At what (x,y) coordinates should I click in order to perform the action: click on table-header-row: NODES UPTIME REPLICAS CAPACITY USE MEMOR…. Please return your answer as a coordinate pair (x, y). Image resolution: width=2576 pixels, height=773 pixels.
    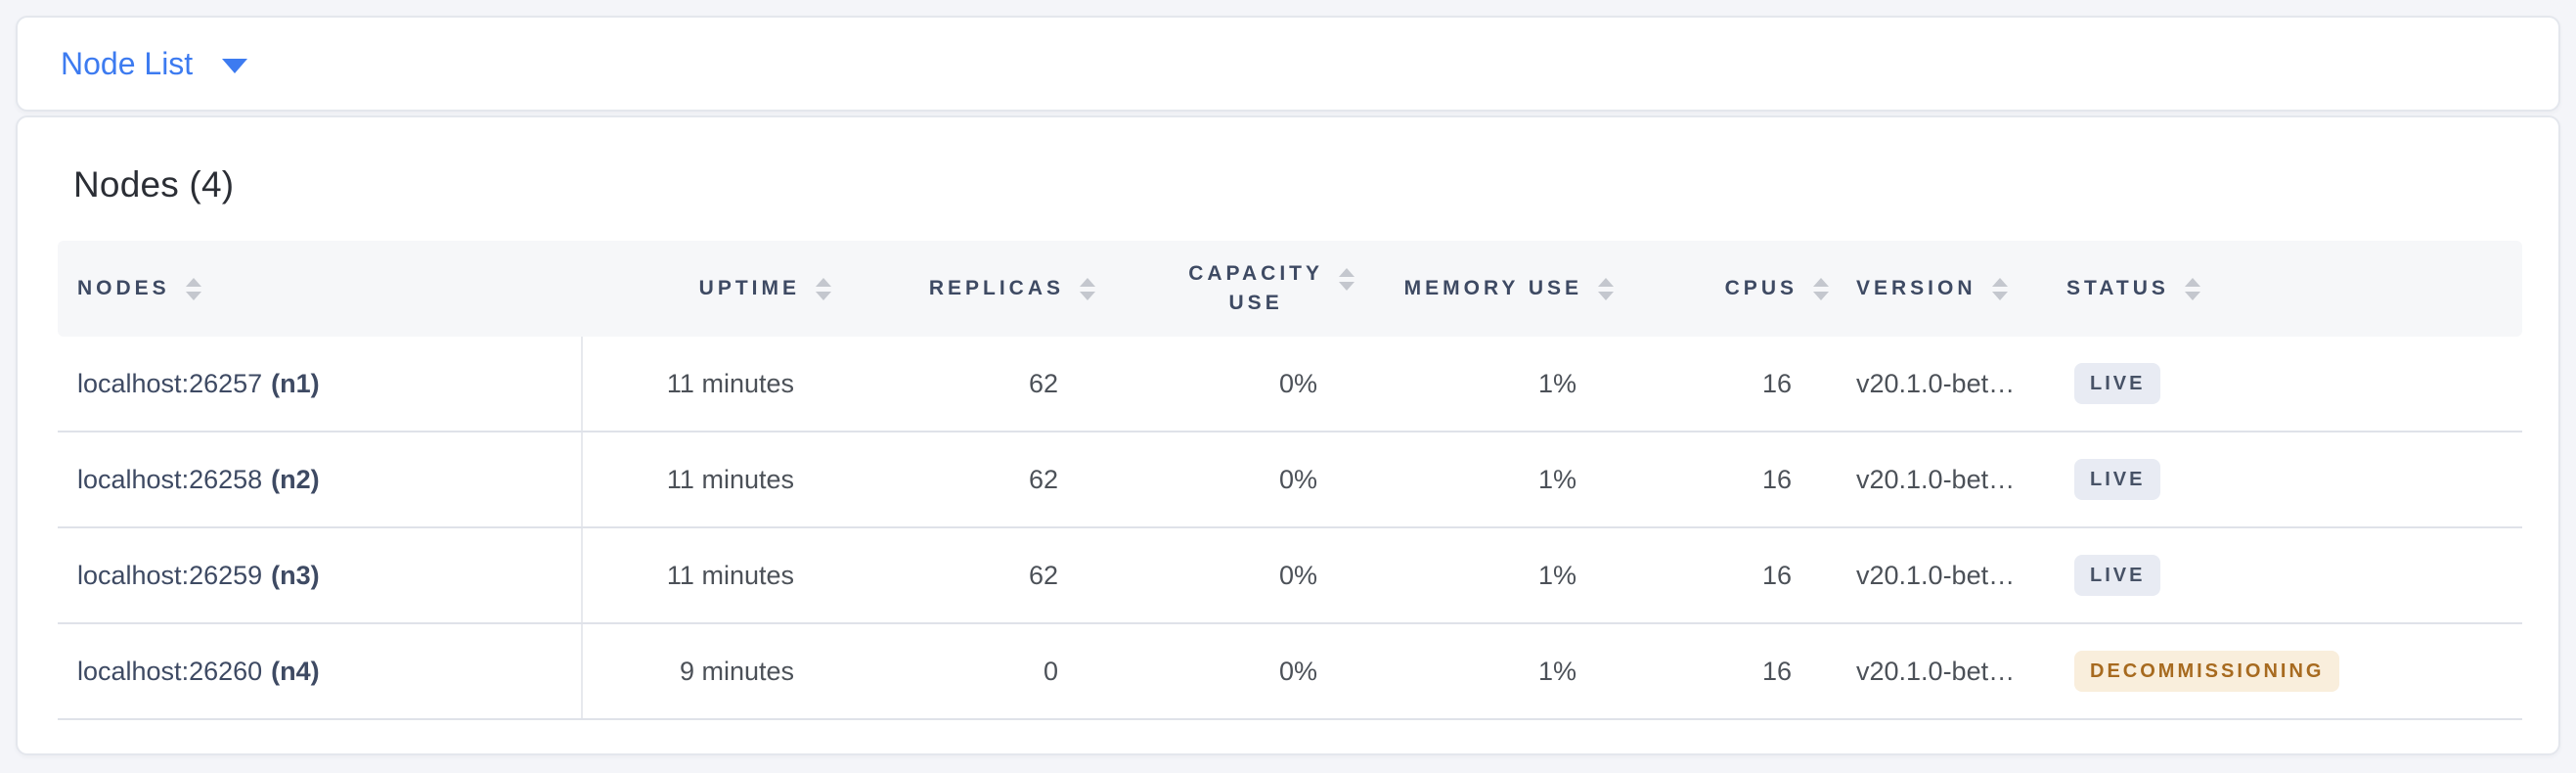
    Looking at the image, I should click on (1290, 289).